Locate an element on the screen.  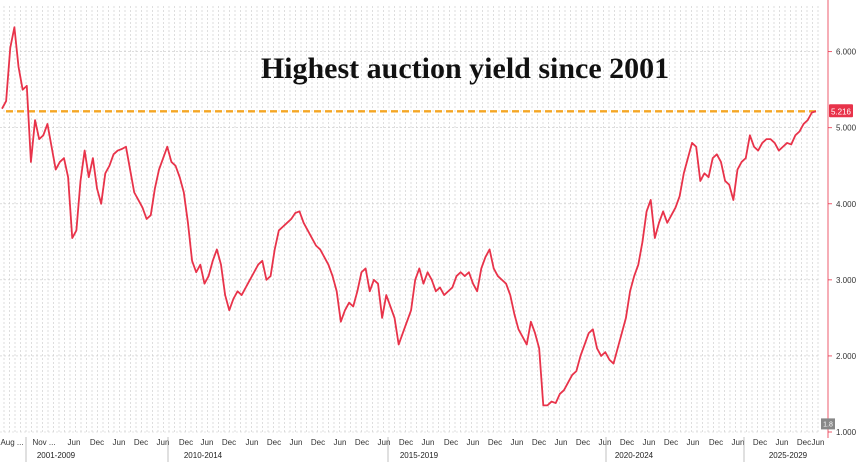
last-value-badge is located at coordinates (841, 111).